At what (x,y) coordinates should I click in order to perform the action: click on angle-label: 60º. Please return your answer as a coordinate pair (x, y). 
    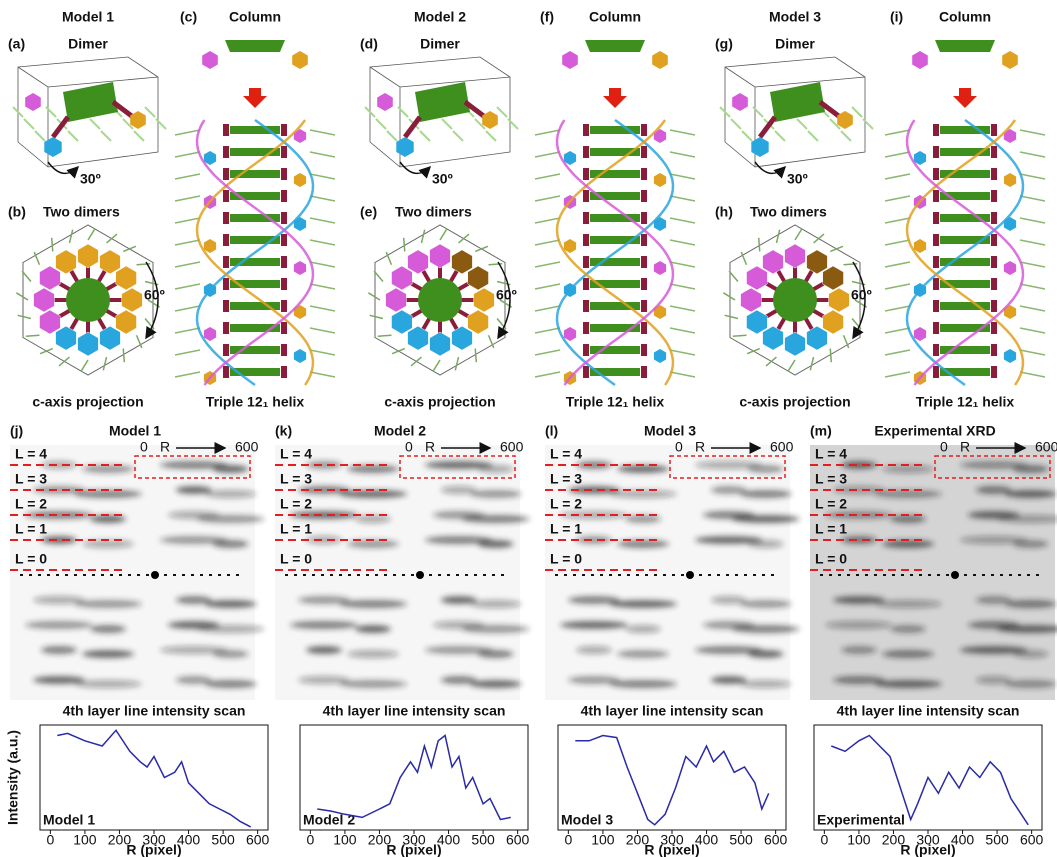
    Looking at the image, I should click on (861, 295).